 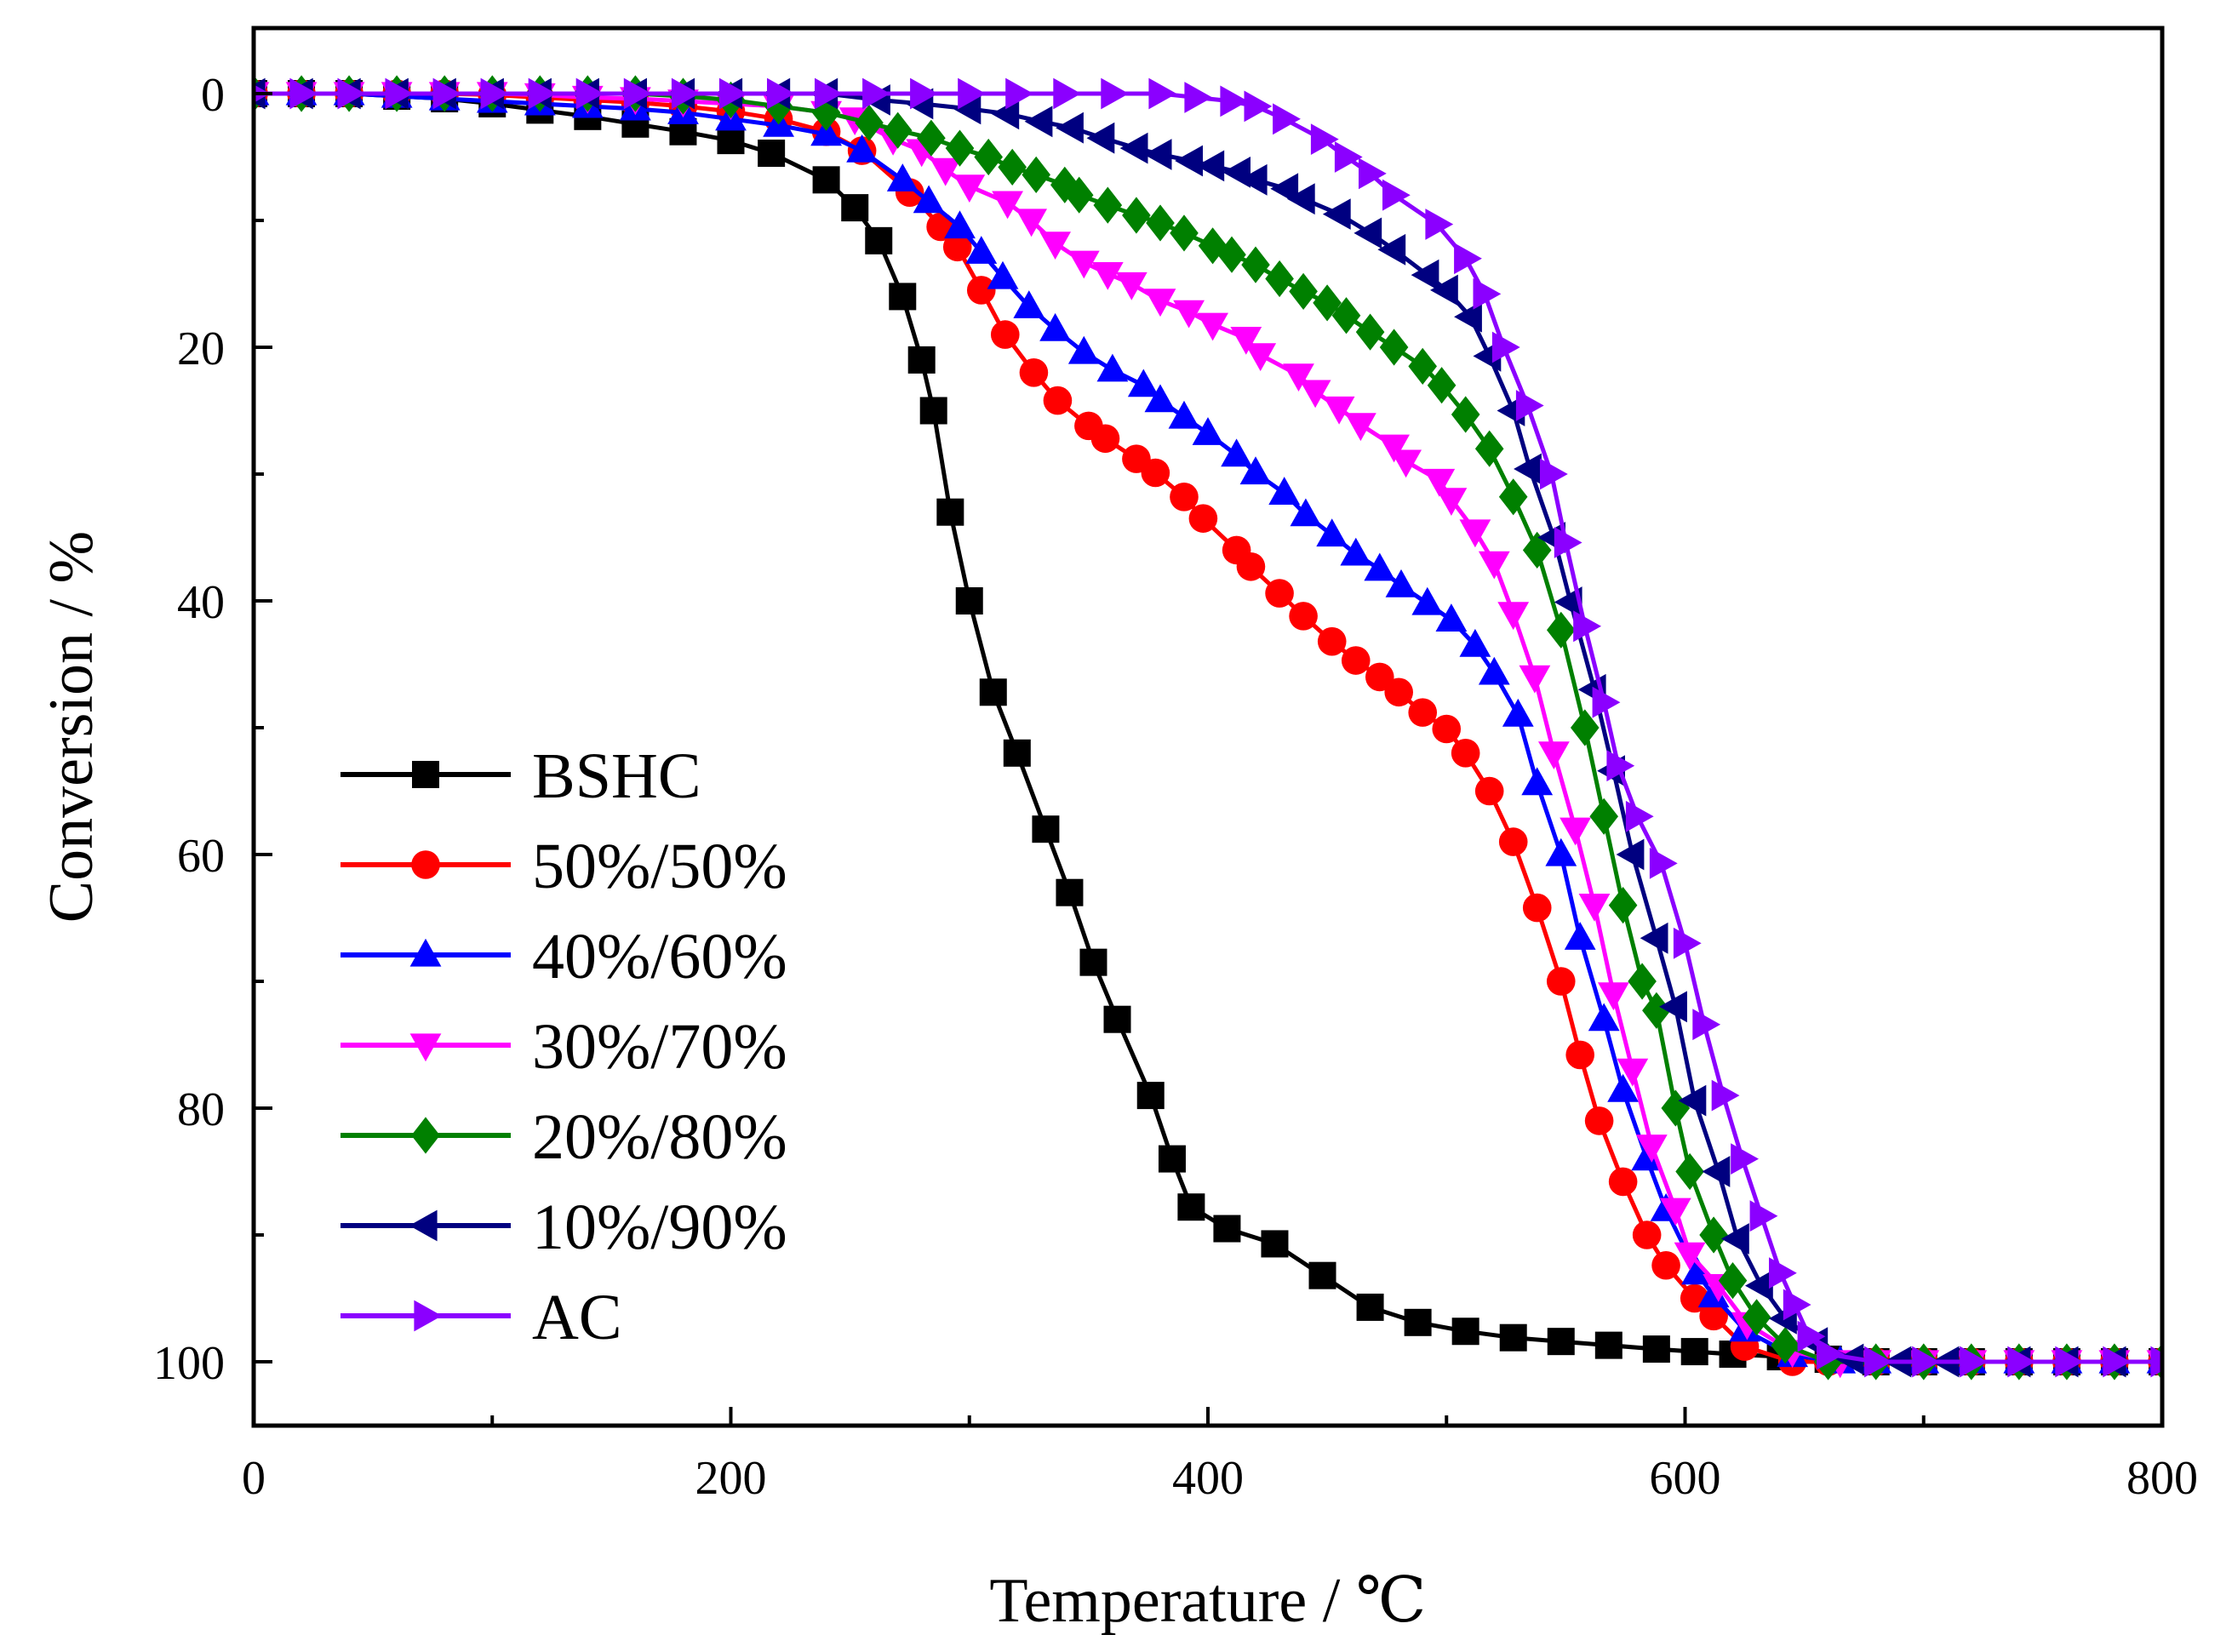 What do you see at coordinates (426, 1136) in the screenshot?
I see `legend-marker-20pct-80pct` at bounding box center [426, 1136].